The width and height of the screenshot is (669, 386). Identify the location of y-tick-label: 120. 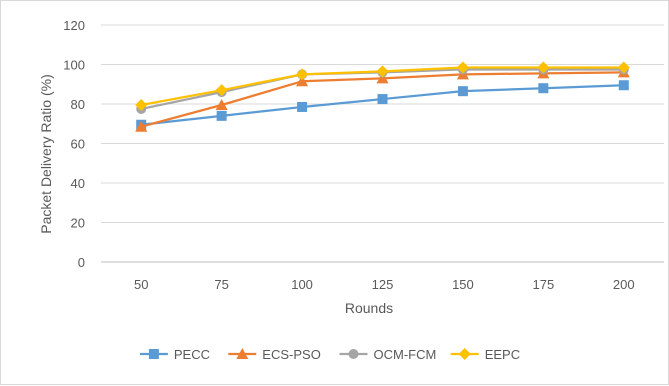
(74, 25).